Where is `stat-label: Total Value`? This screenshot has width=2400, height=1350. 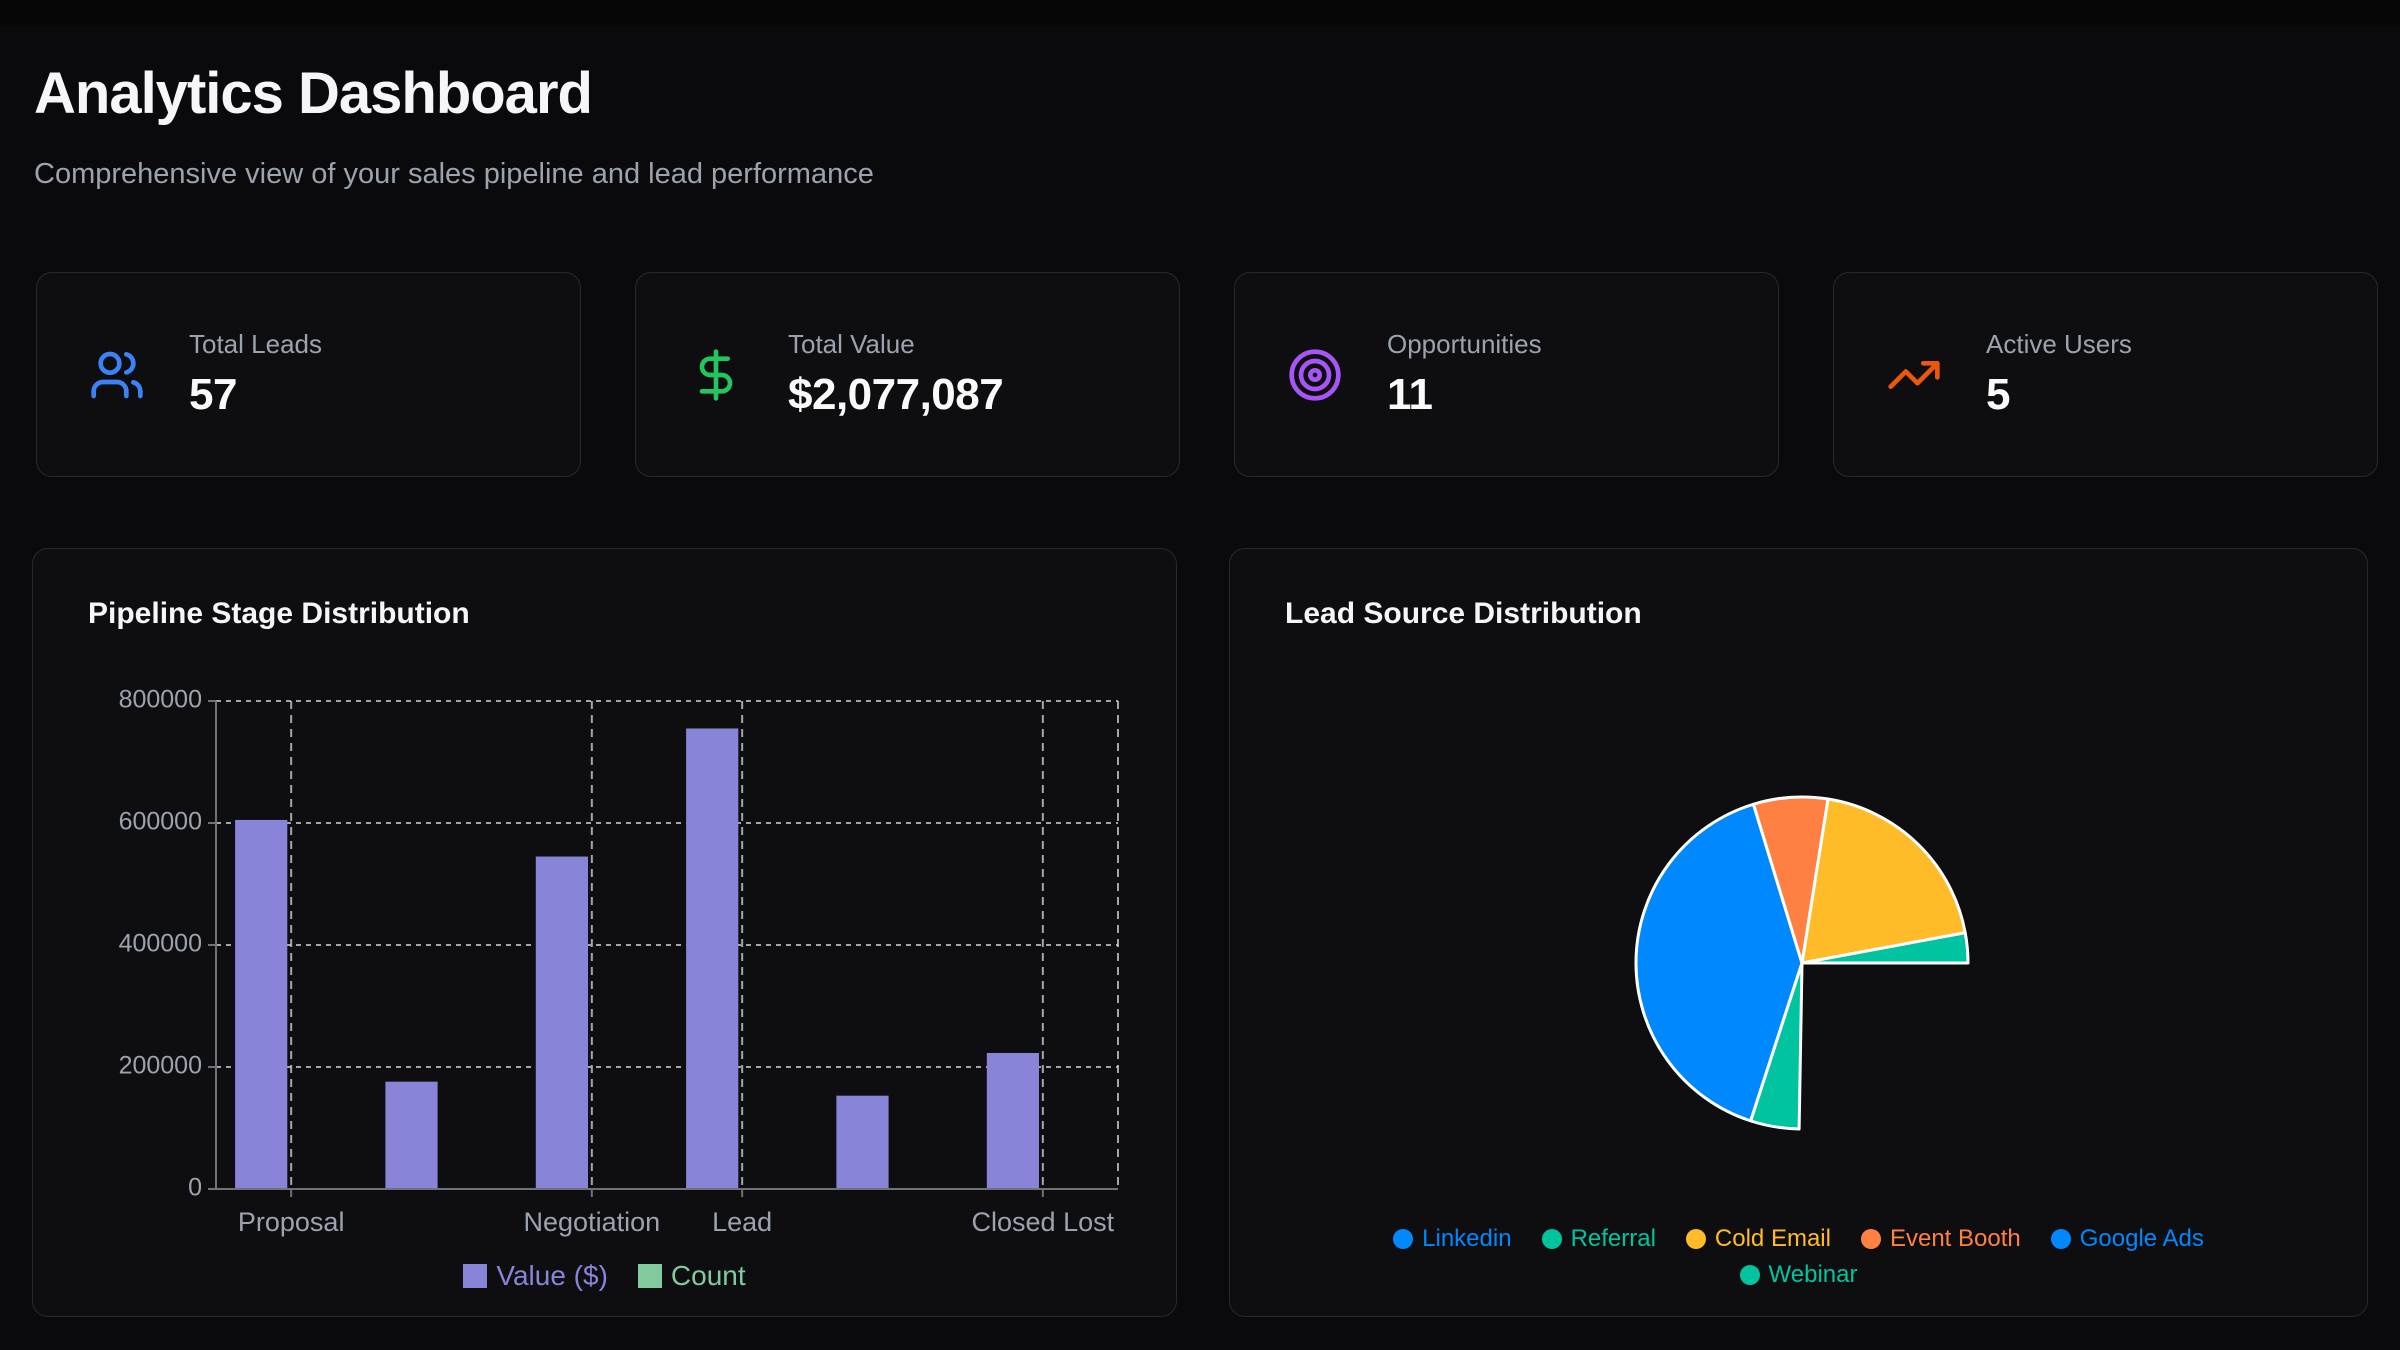
stat-label: Total Value is located at coordinates (851, 344).